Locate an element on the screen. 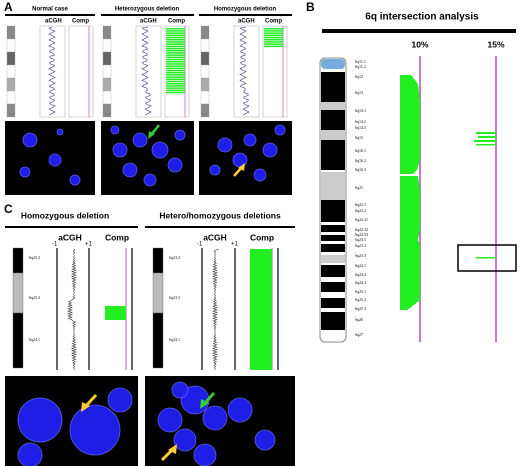 The height and width of the screenshot is (466, 520). band-label: 6q11.2 is located at coordinates (360, 66).